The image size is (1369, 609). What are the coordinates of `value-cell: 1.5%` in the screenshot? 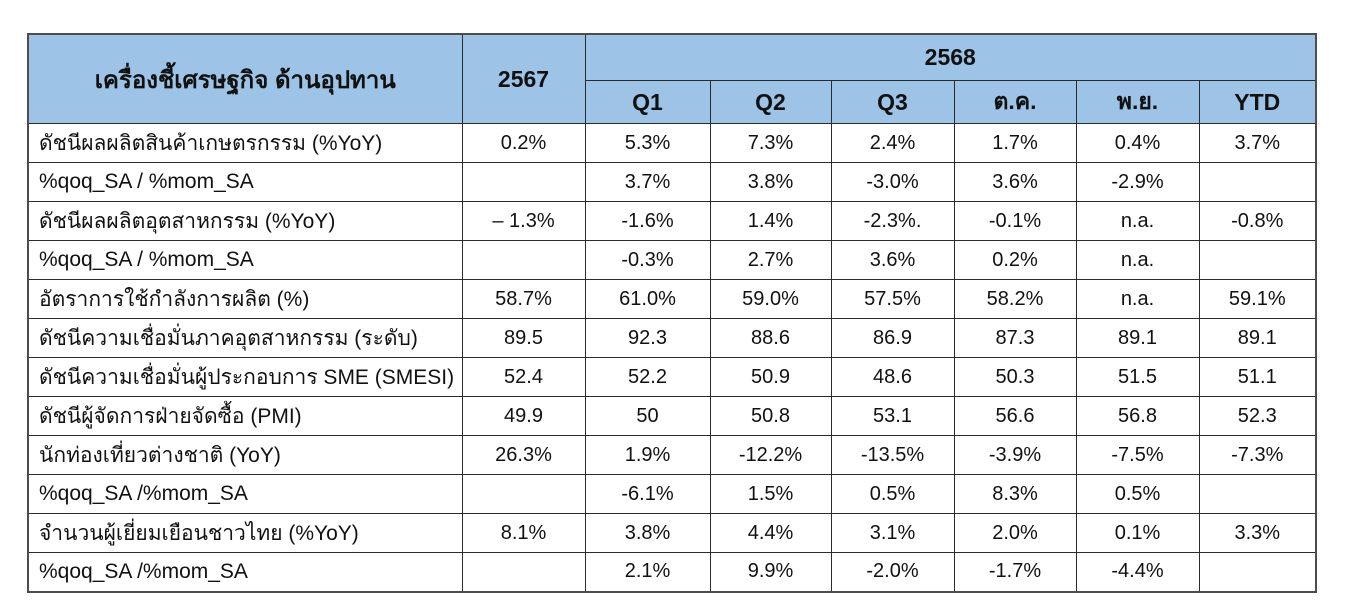 It's located at (770, 494).